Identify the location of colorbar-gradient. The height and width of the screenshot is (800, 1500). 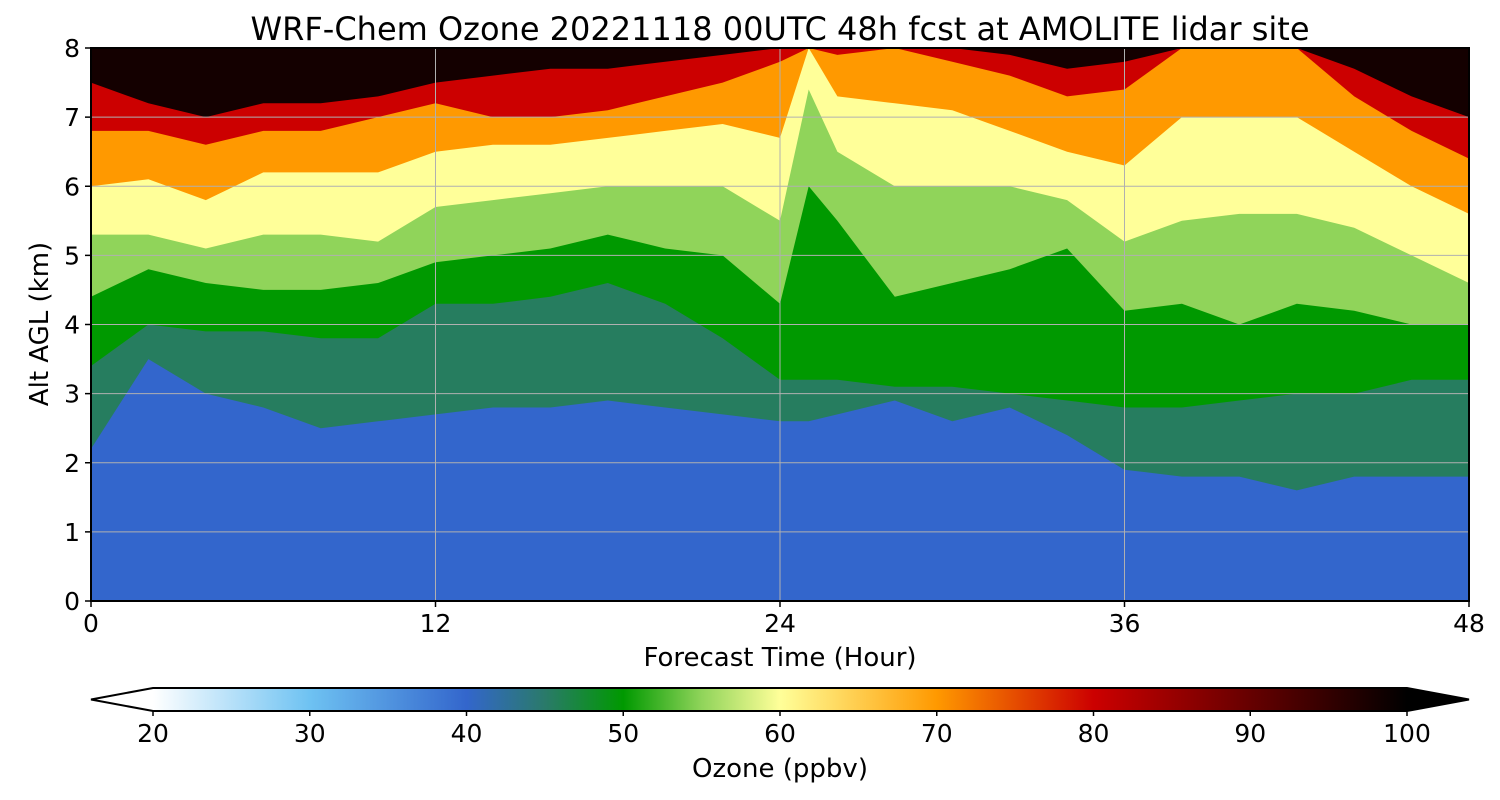
(780, 699).